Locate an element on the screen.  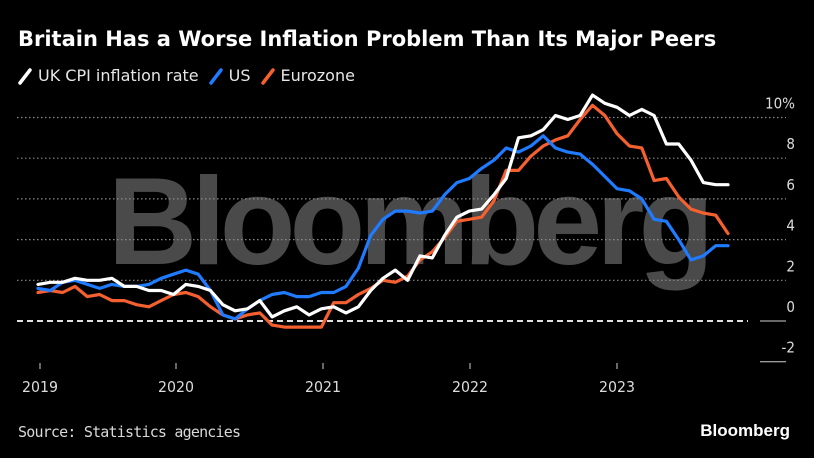
y-tick-label: 6 is located at coordinates (790, 185).